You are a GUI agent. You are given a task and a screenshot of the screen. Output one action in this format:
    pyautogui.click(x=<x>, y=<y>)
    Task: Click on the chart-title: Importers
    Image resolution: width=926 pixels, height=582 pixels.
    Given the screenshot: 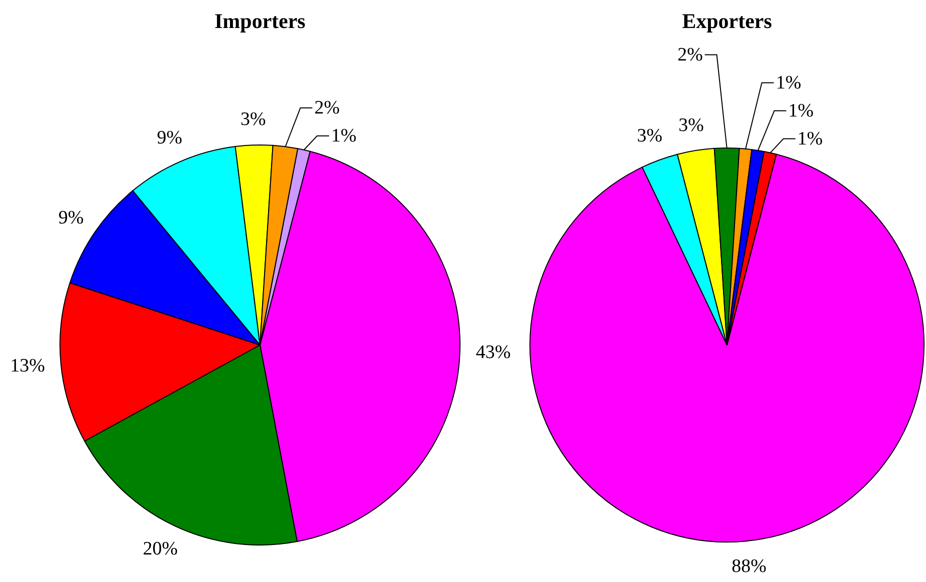 What is the action you would take?
    pyautogui.click(x=260, y=21)
    